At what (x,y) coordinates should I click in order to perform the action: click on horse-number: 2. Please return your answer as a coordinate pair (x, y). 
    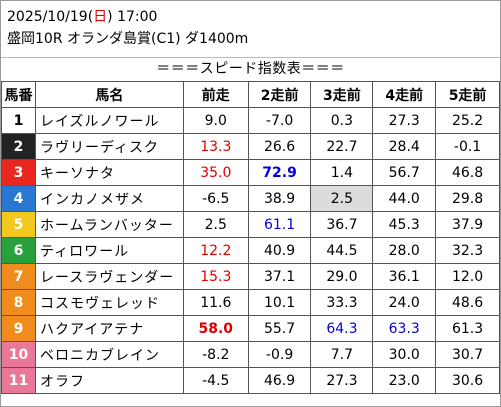
    Looking at the image, I should click on (18, 146).